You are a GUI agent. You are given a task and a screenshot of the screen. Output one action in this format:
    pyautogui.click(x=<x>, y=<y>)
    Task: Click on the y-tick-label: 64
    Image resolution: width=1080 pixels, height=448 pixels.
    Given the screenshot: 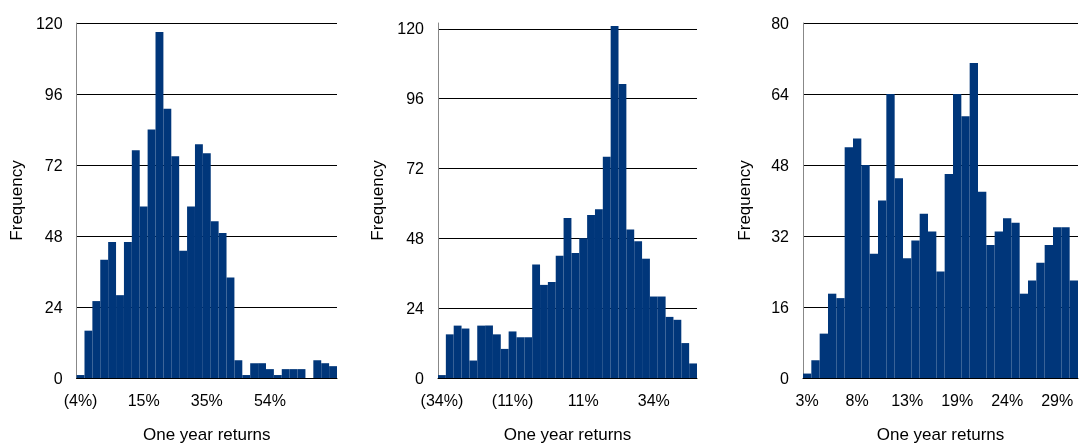 What is the action you would take?
    pyautogui.click(x=780, y=94)
    